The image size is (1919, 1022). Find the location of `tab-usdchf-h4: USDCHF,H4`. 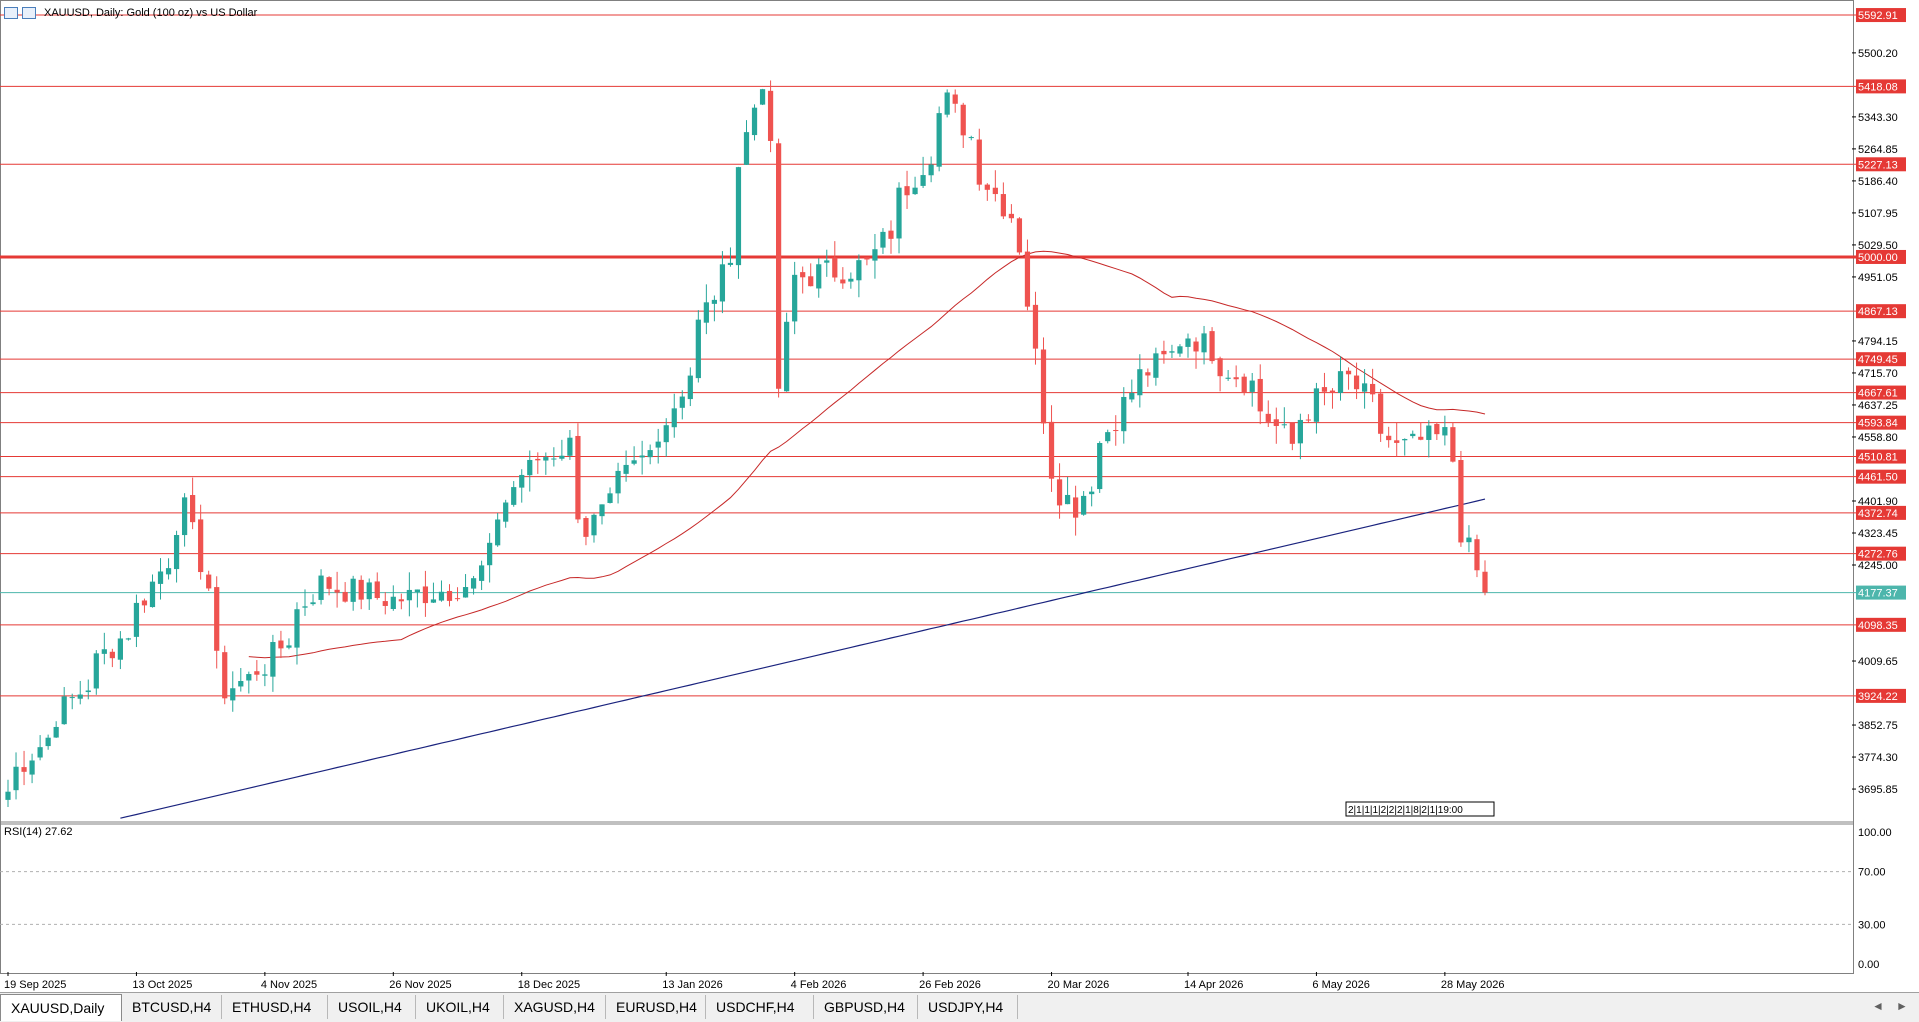

tab-usdchf-h4: USDCHF,H4 is located at coordinates (760, 1007).